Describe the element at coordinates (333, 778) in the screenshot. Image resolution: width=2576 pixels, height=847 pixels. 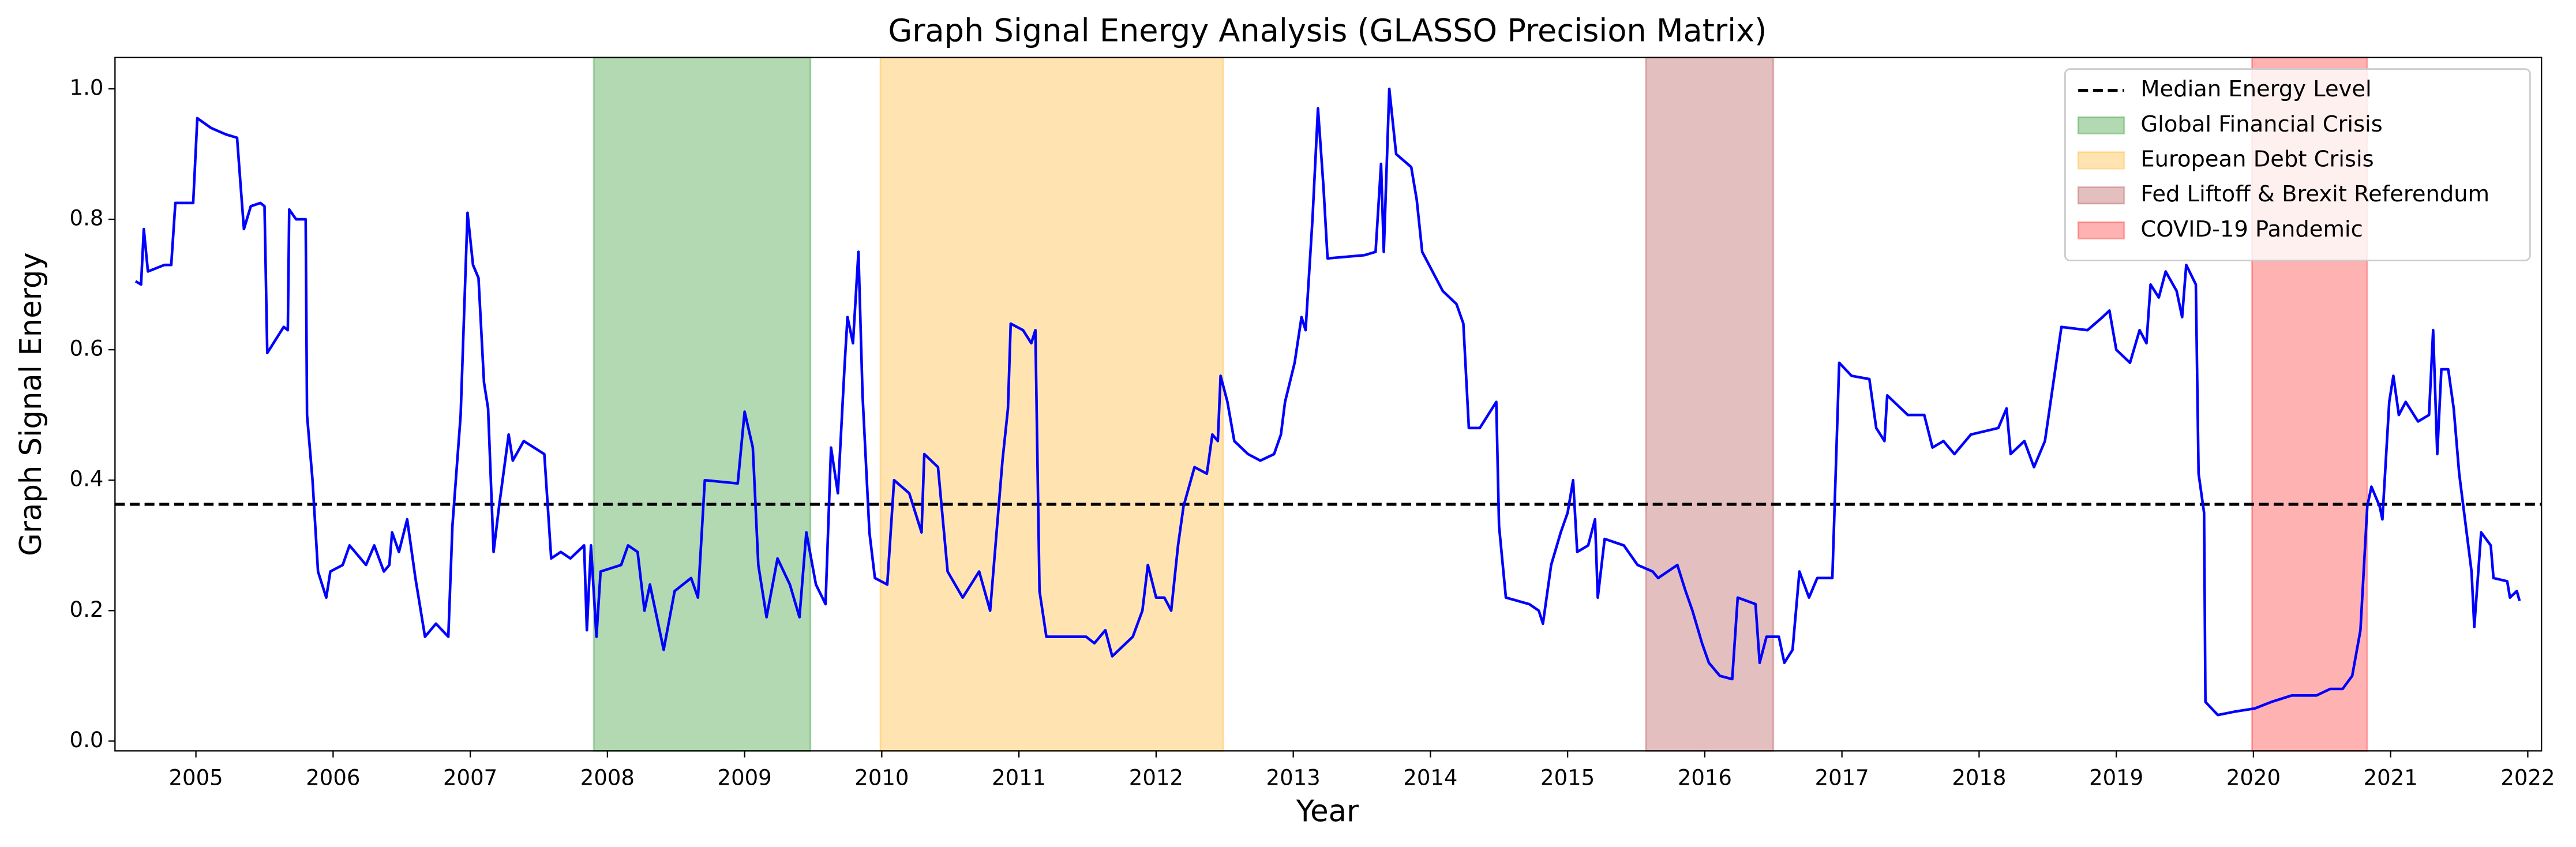
I see `x-tick-label: 2006` at that location.